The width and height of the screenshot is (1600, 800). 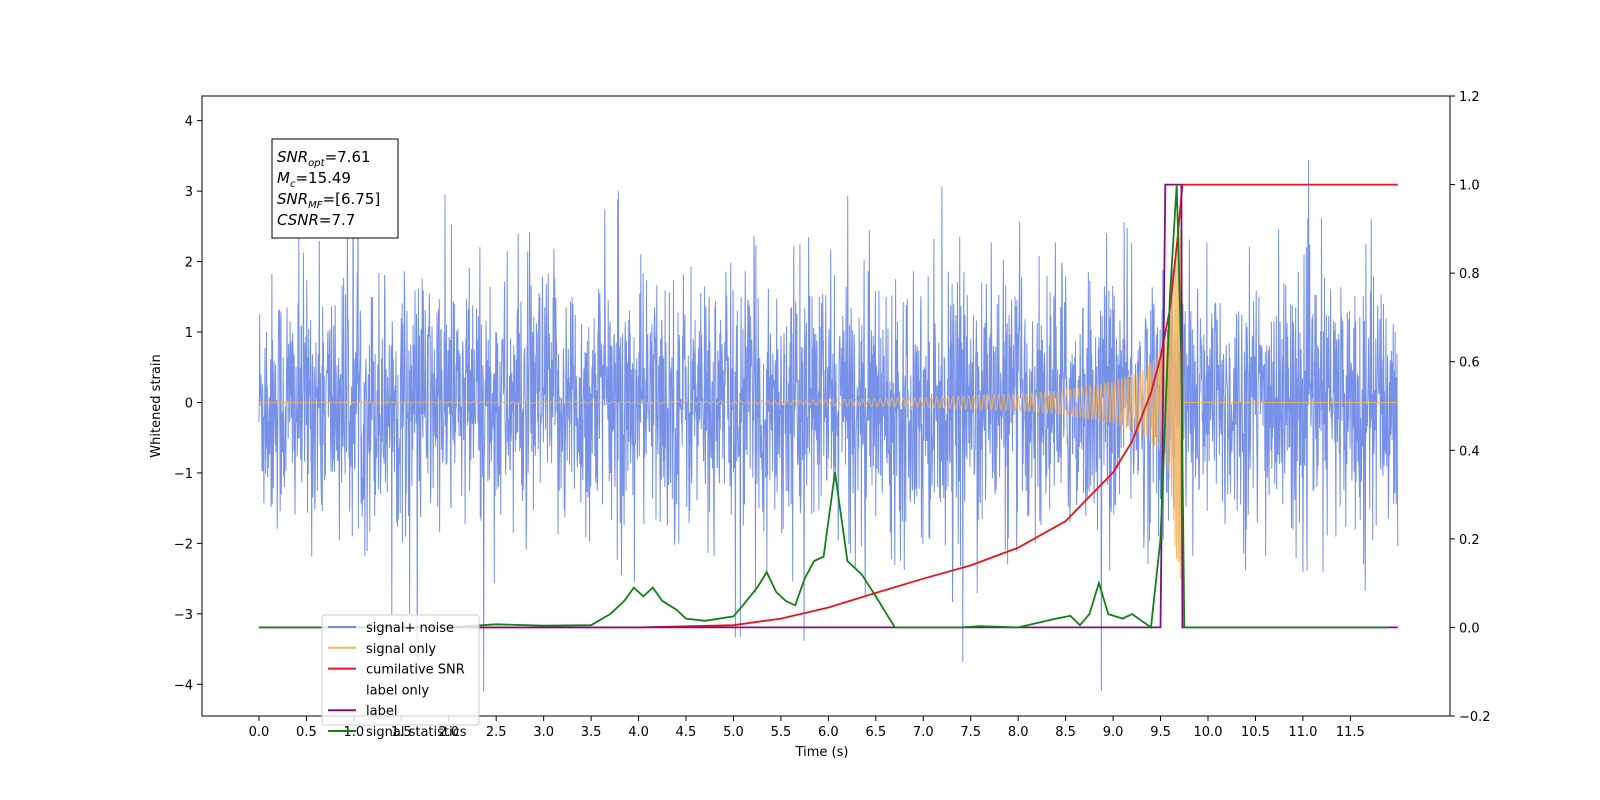 I want to click on x-tick-label: 2.0, so click(x=448, y=732).